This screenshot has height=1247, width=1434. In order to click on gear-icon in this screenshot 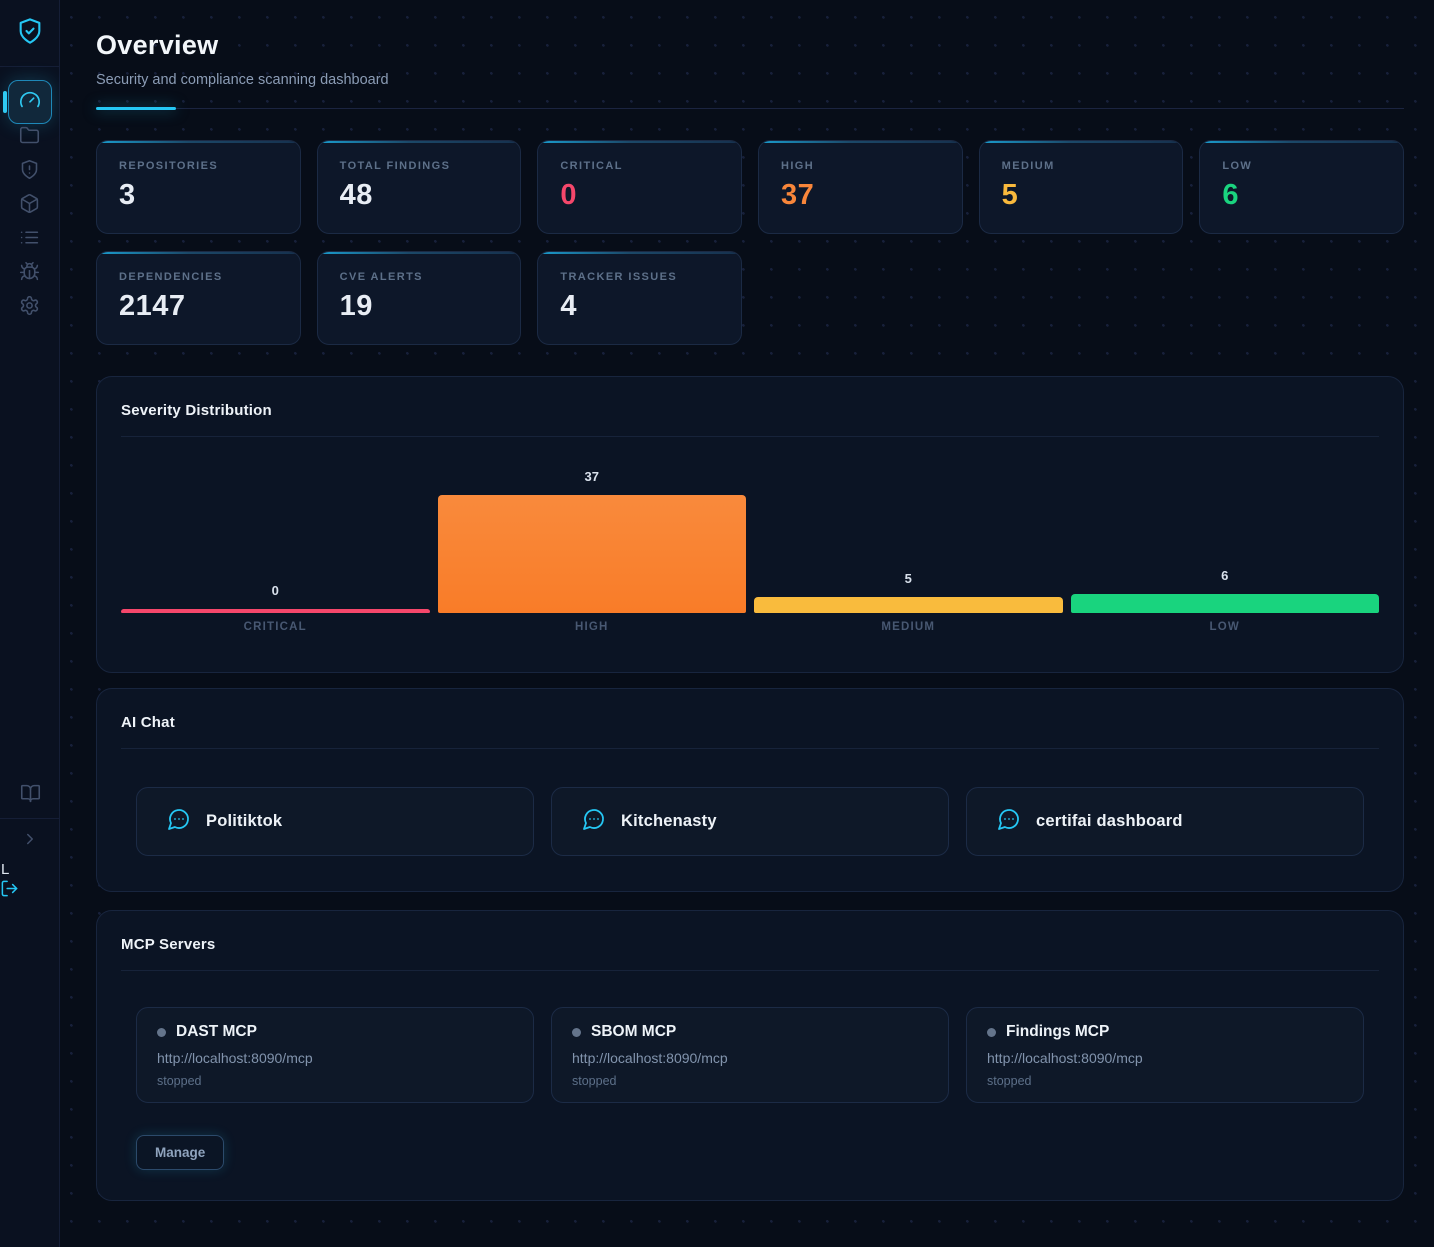, I will do `click(29, 308)`.